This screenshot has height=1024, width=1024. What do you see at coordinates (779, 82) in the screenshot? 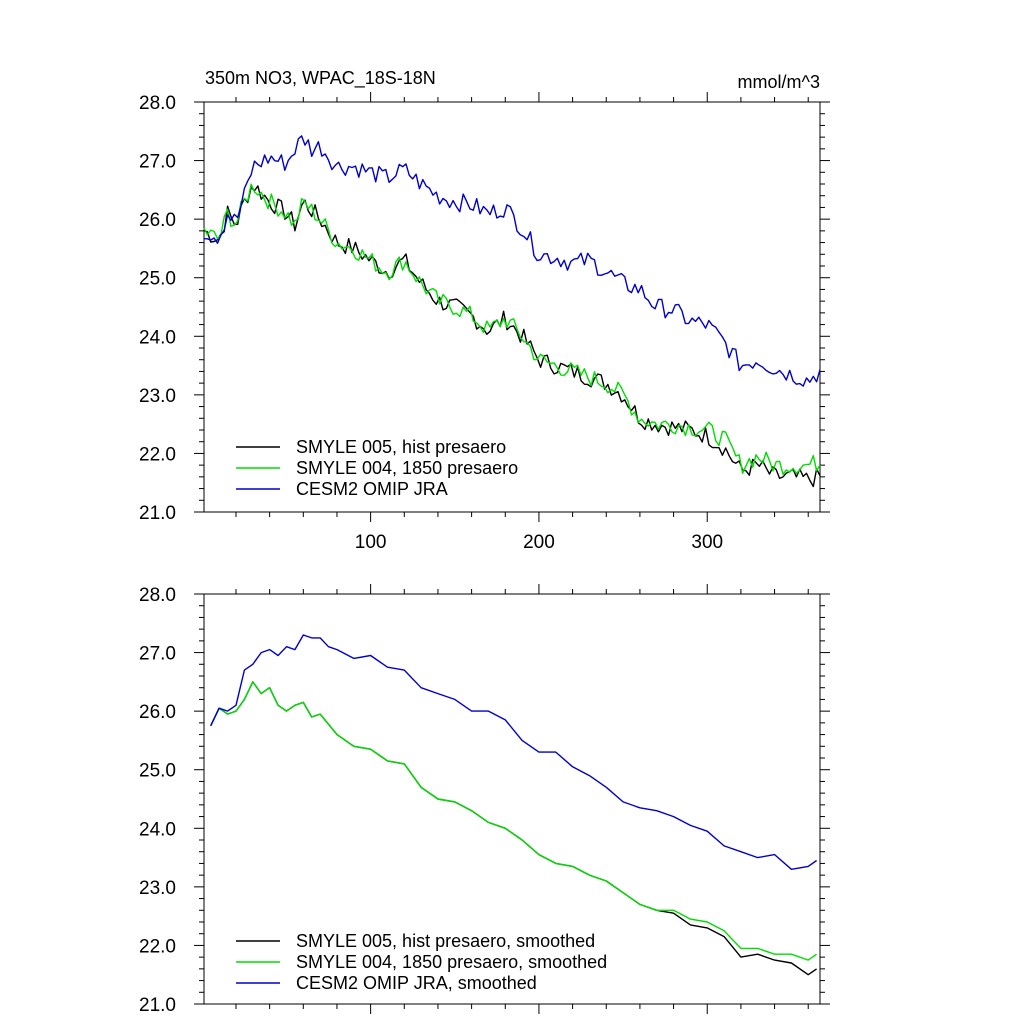
I see `units-label: mmol/m^3` at bounding box center [779, 82].